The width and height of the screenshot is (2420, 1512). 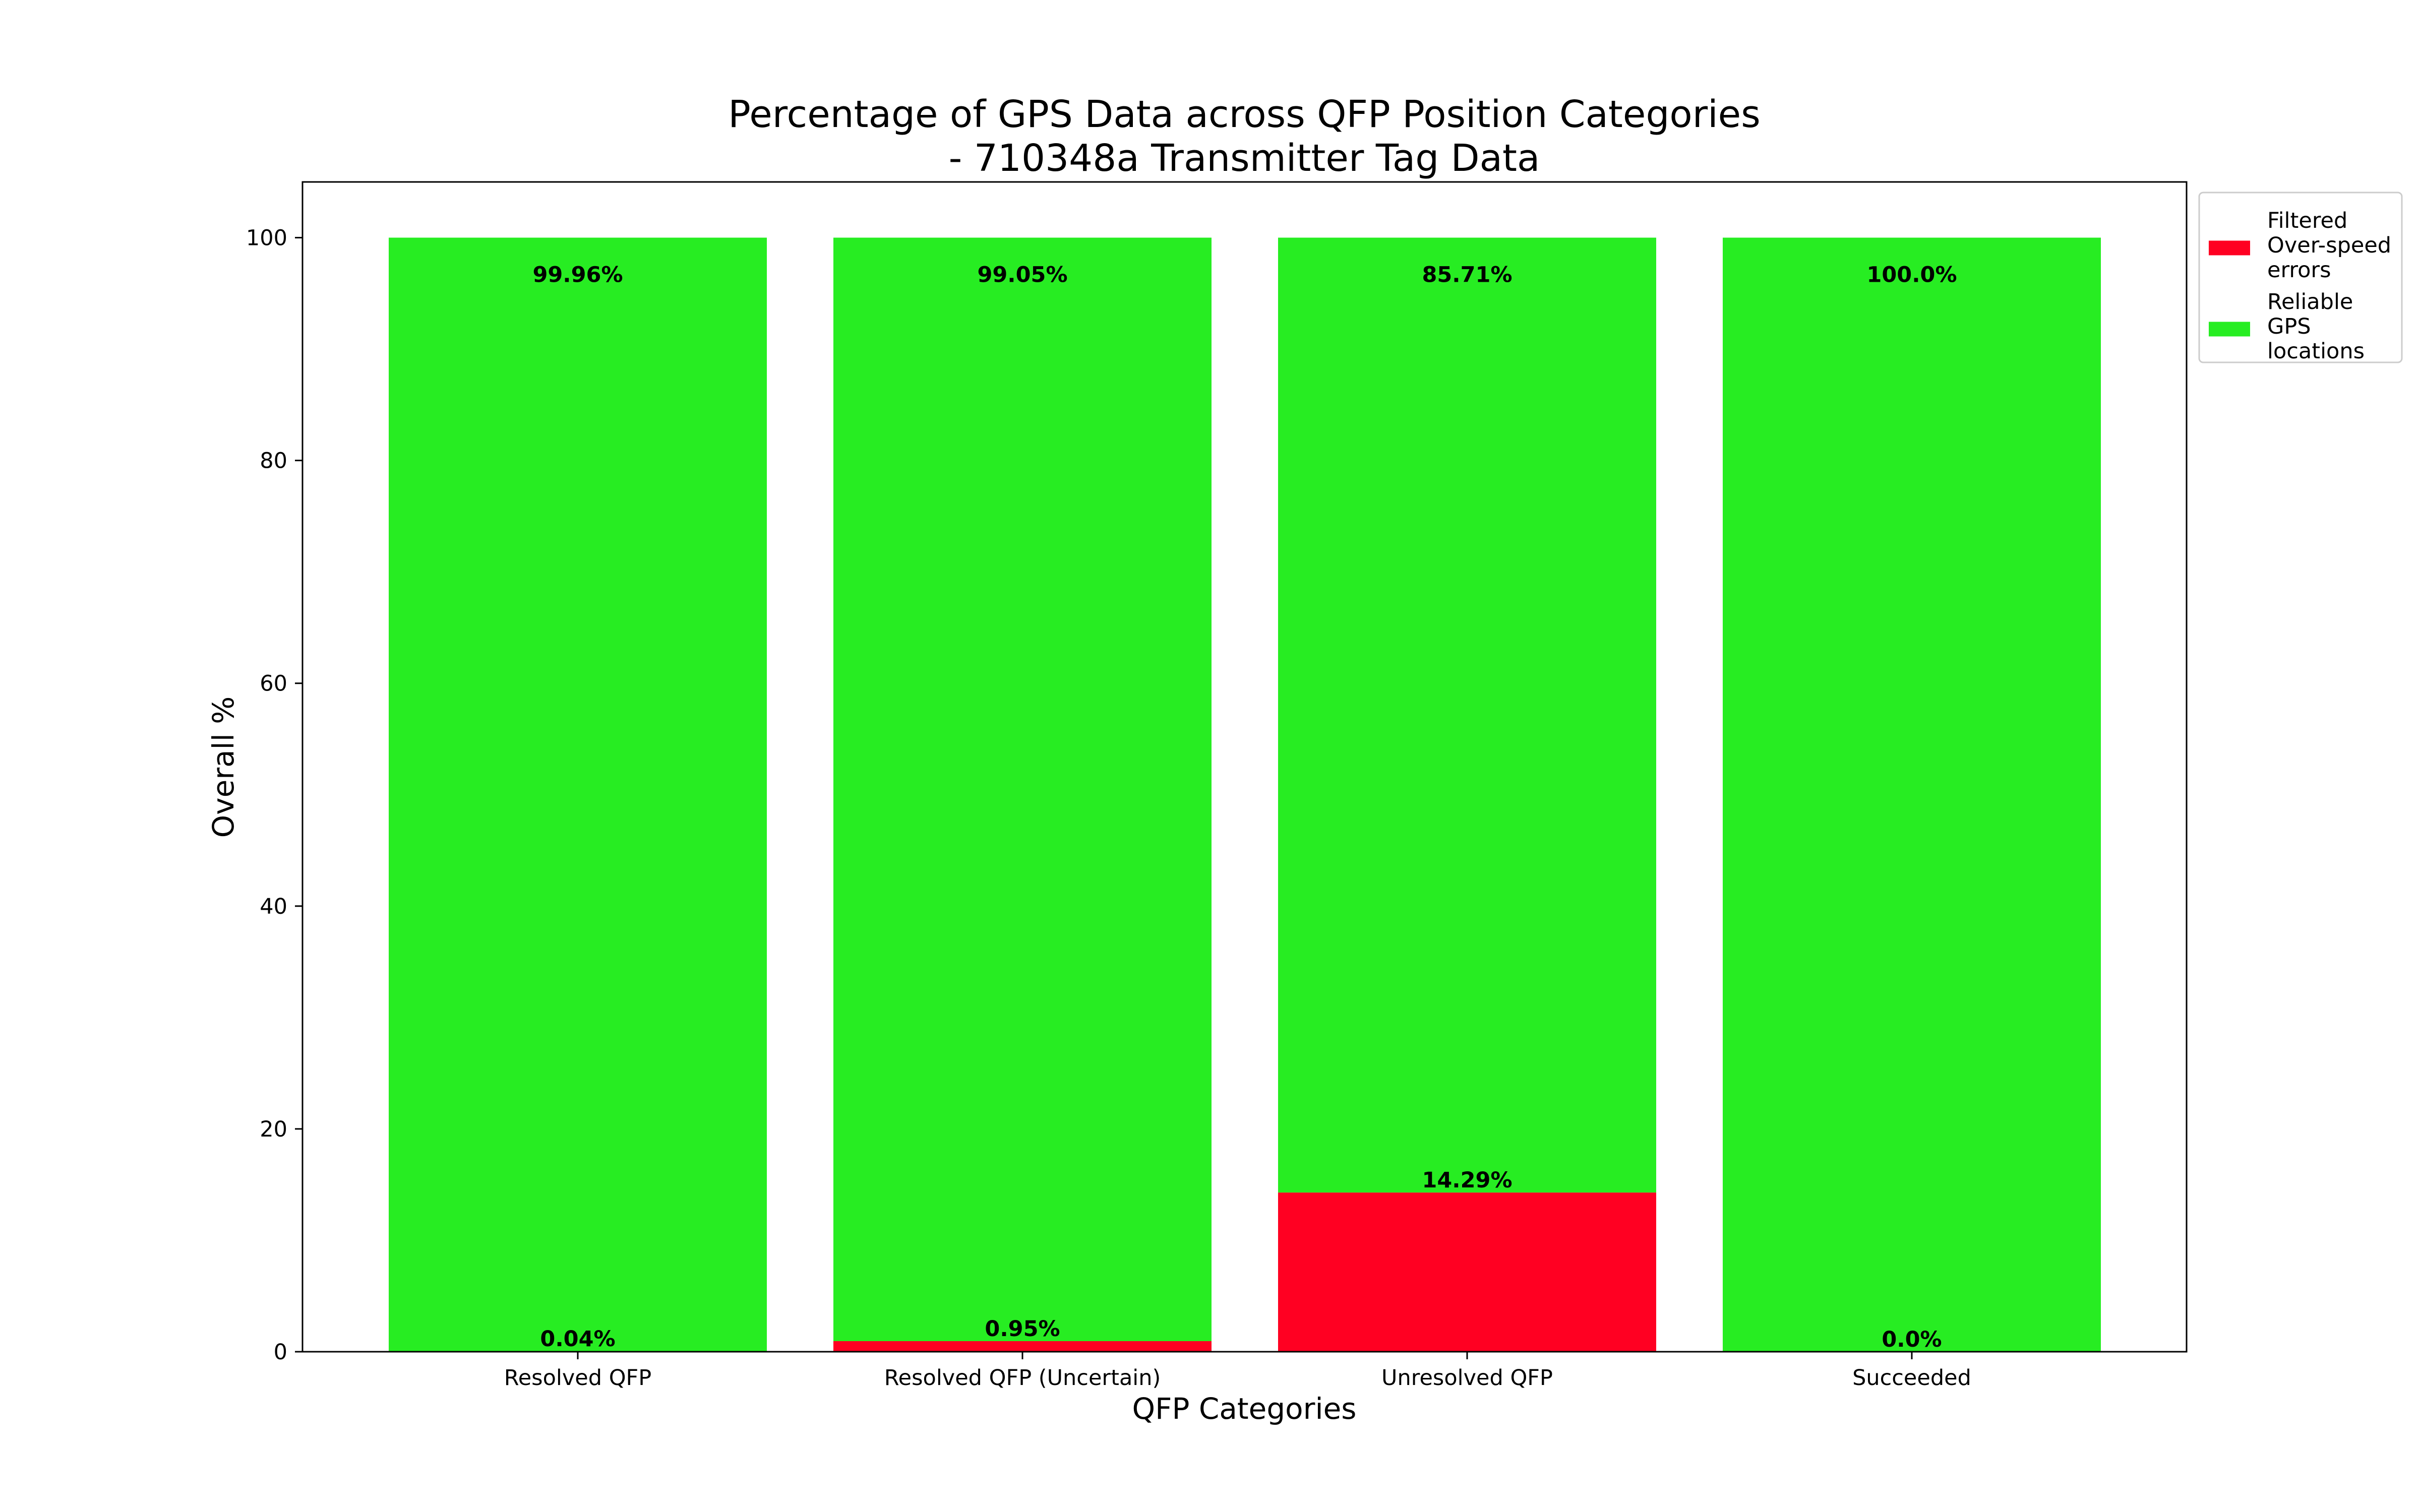 I want to click on legend-swatch-reliable, so click(x=2229, y=330).